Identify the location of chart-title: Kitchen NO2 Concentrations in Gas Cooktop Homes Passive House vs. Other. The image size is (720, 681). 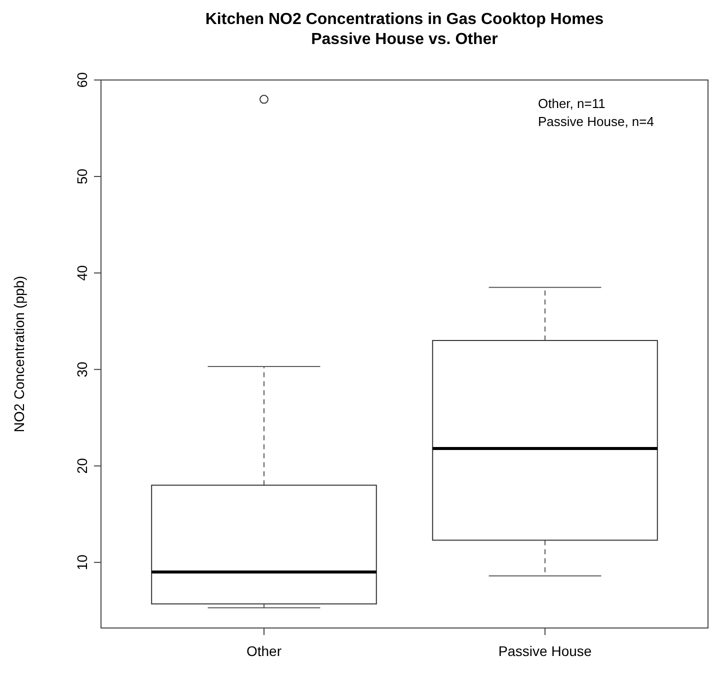
(404, 29).